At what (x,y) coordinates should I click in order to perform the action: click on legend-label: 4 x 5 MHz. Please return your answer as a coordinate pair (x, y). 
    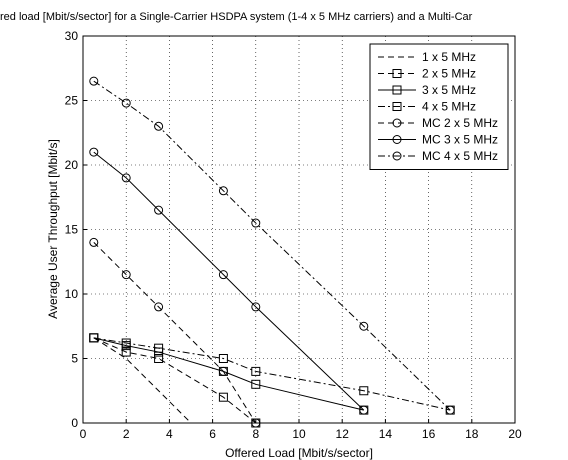
    Looking at the image, I should click on (449, 107).